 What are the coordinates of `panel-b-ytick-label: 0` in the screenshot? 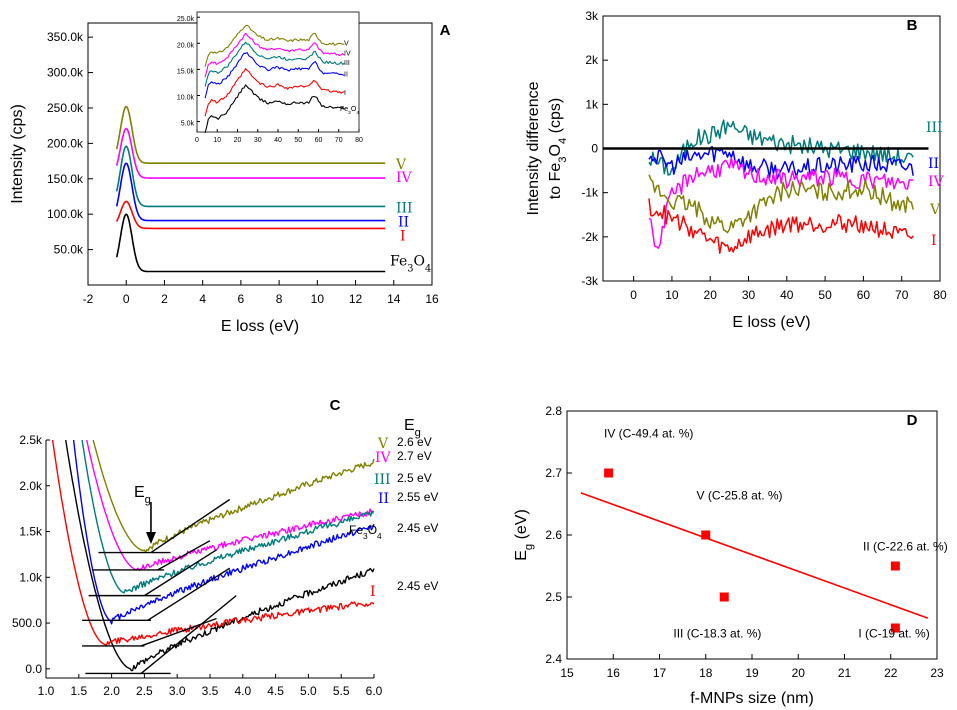 It's located at (594, 149).